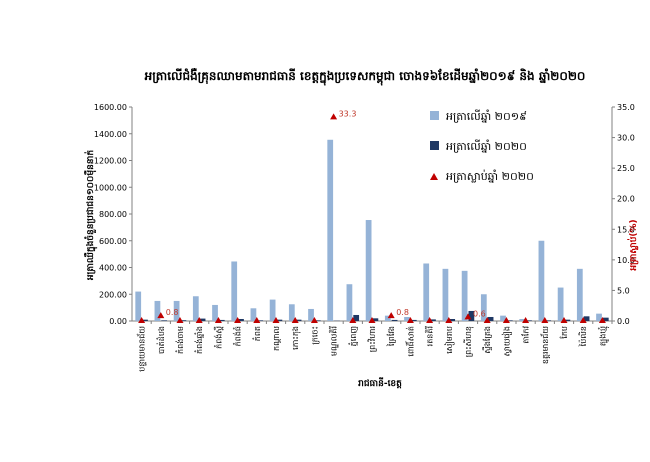 The width and height of the screenshot is (650, 462). What do you see at coordinates (391, 336) in the screenshot?
I see `x-tick-label: ព្រៃវែង` at bounding box center [391, 336].